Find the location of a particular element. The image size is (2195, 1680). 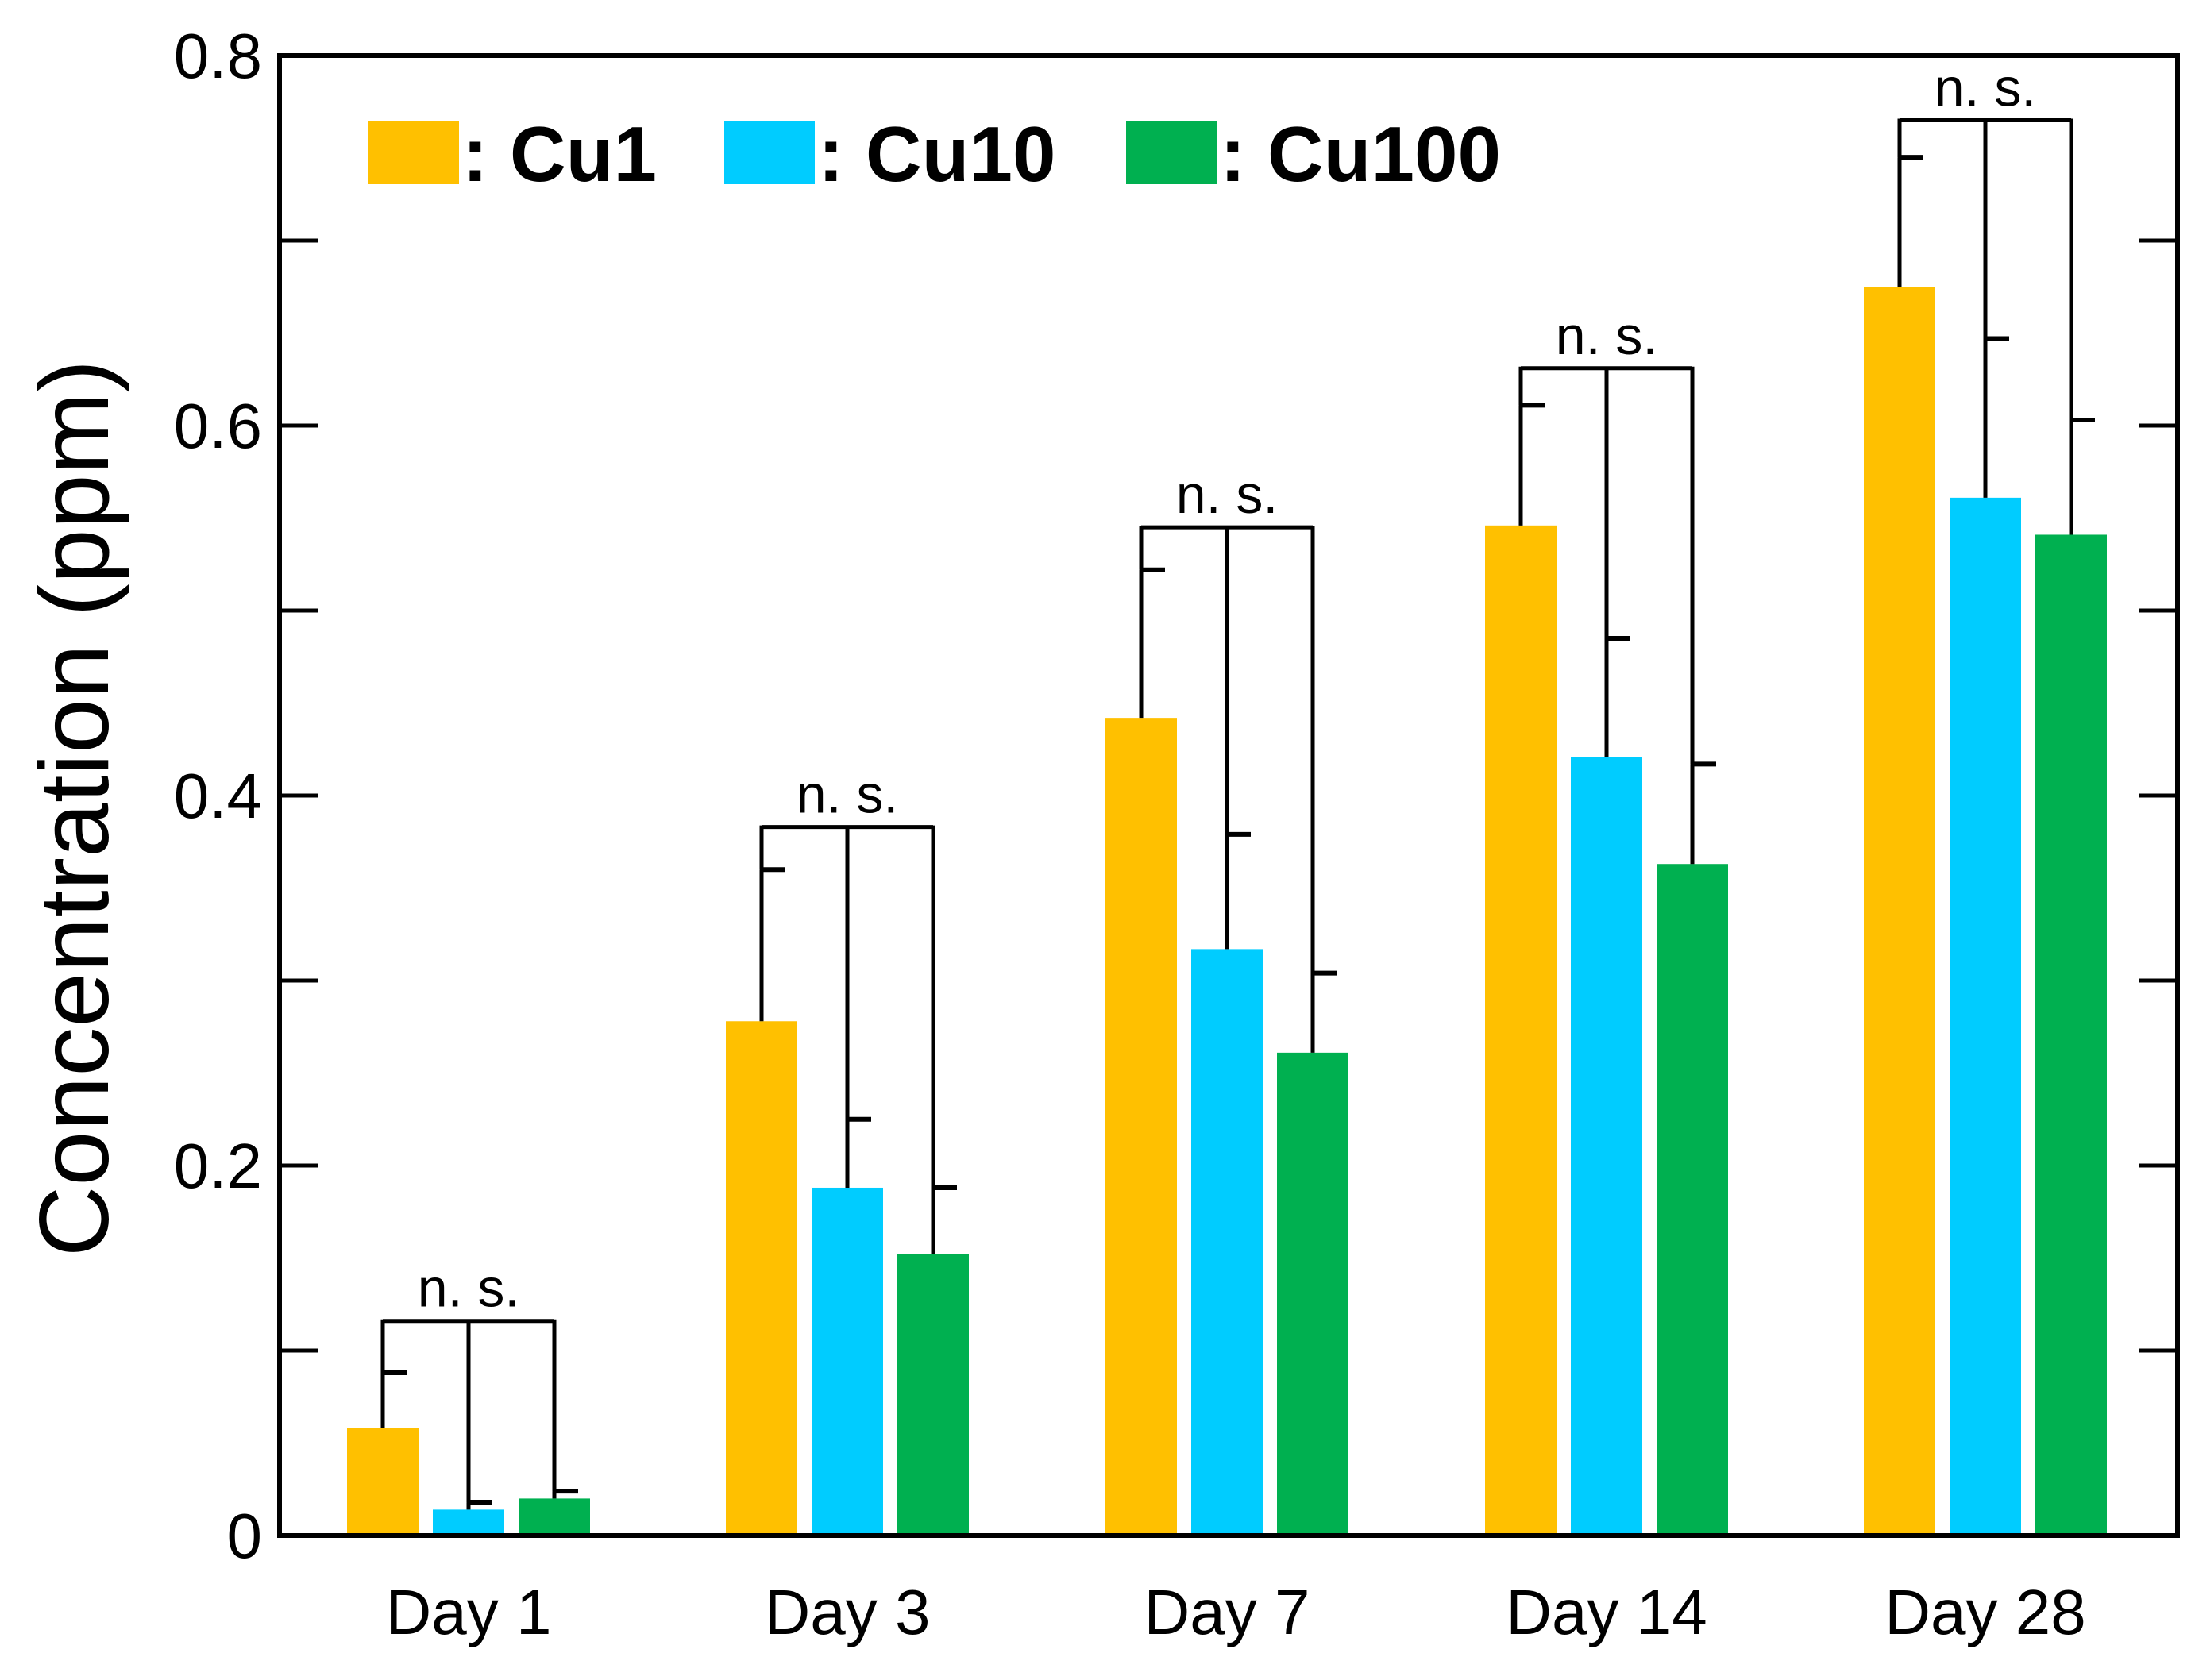

legend-swatch-cu10 is located at coordinates (769, 152).